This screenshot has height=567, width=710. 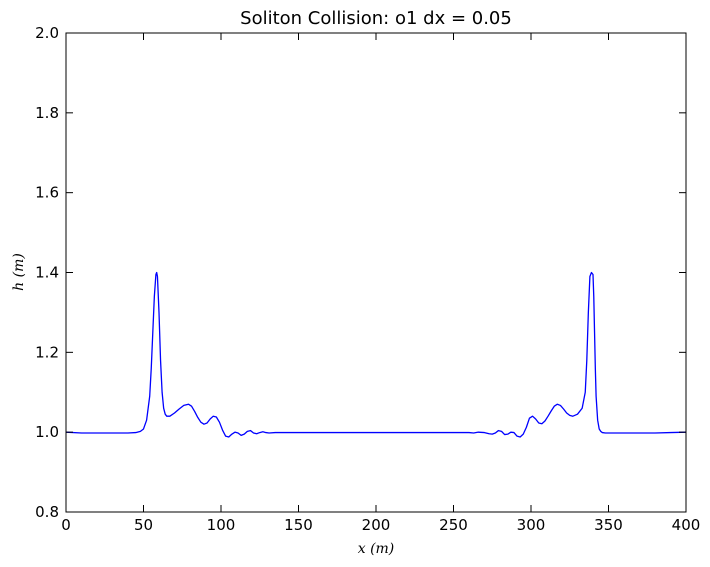 What do you see at coordinates (531, 525) in the screenshot?
I see `x-tick-label: 300` at bounding box center [531, 525].